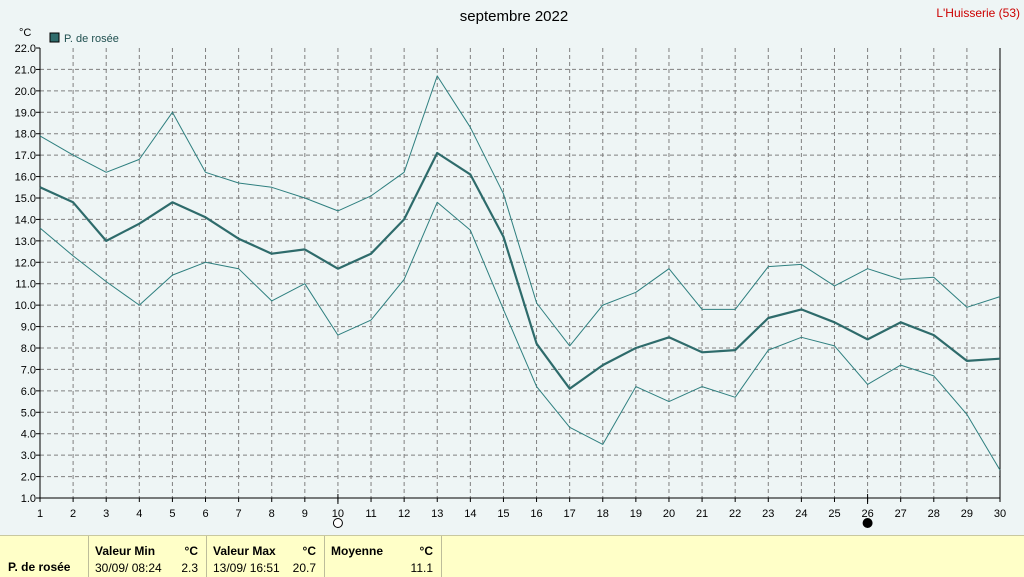  Describe the element at coordinates (28, 499) in the screenshot. I see `y-tick-label: 1.0` at that location.